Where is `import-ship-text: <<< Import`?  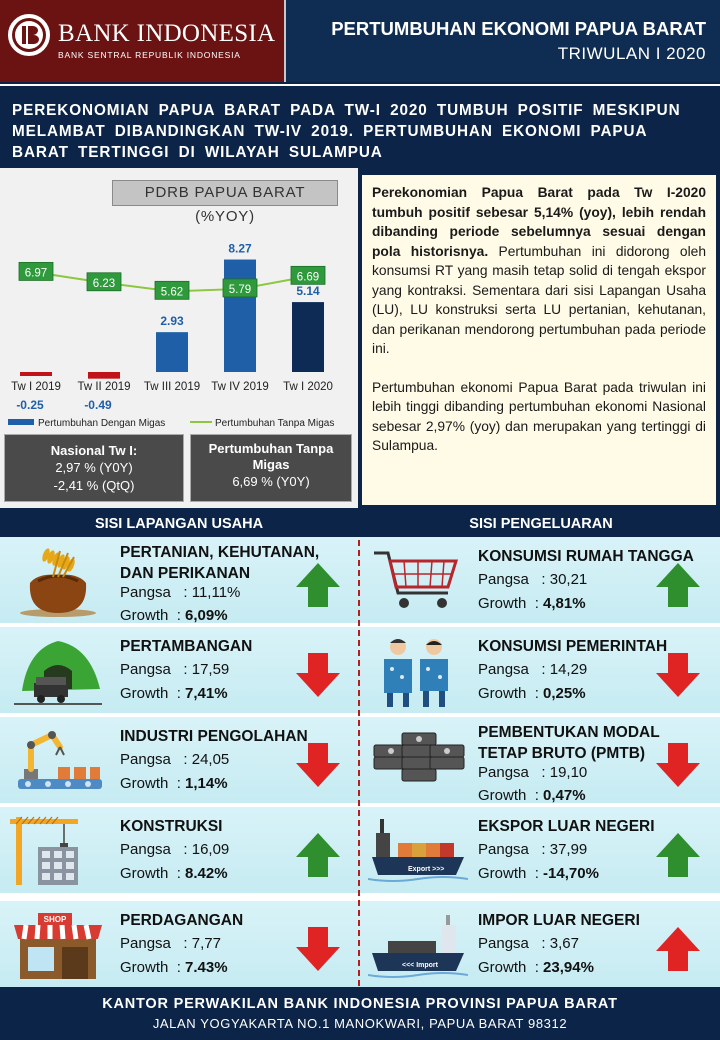
import-ship-text: <<< Import is located at coordinates (420, 965).